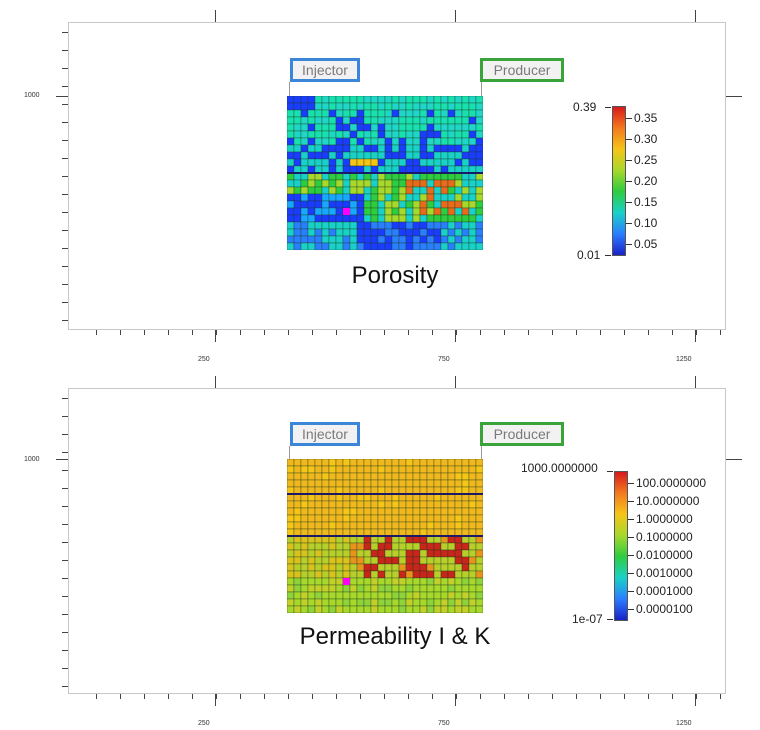  I want to click on colorbar-tick-label: 0.05, so click(646, 244).